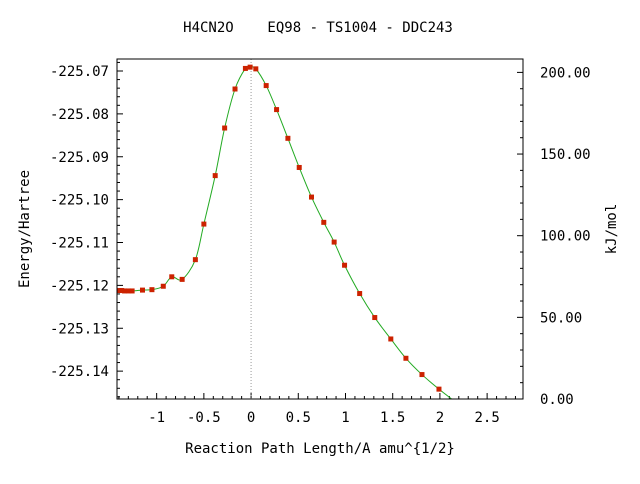  I want to click on x-tick-label: -1, so click(156, 418).